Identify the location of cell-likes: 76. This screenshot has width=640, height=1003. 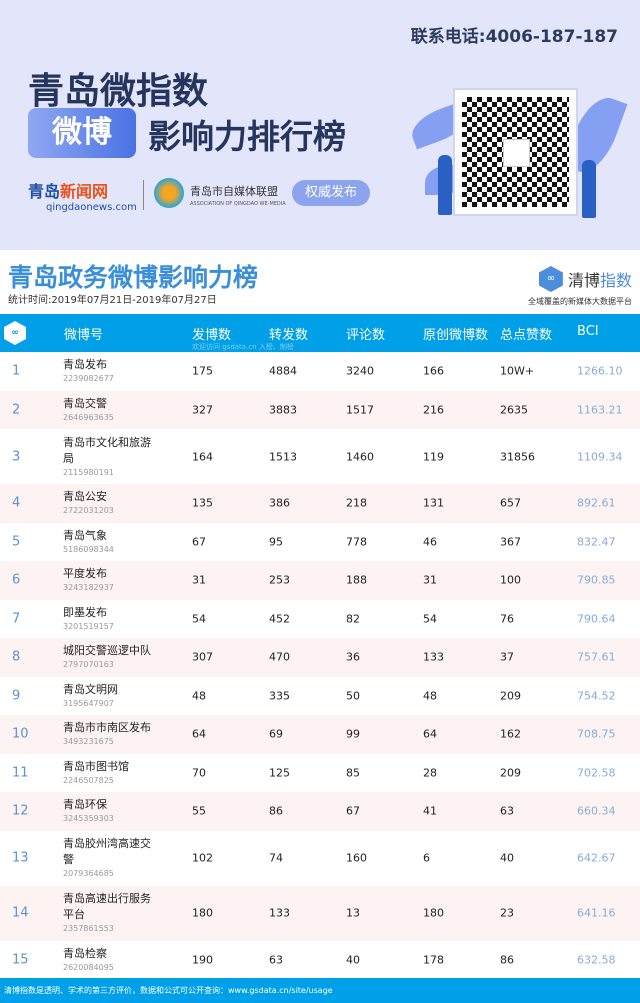
(507, 619).